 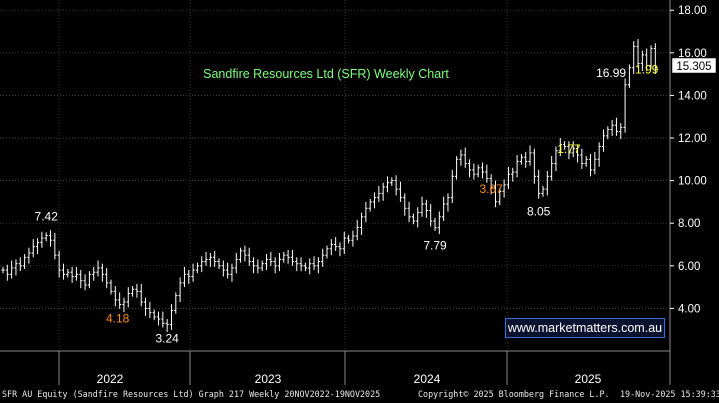 What do you see at coordinates (692, 54) in the screenshot?
I see `y-tick-label: 16.00` at bounding box center [692, 54].